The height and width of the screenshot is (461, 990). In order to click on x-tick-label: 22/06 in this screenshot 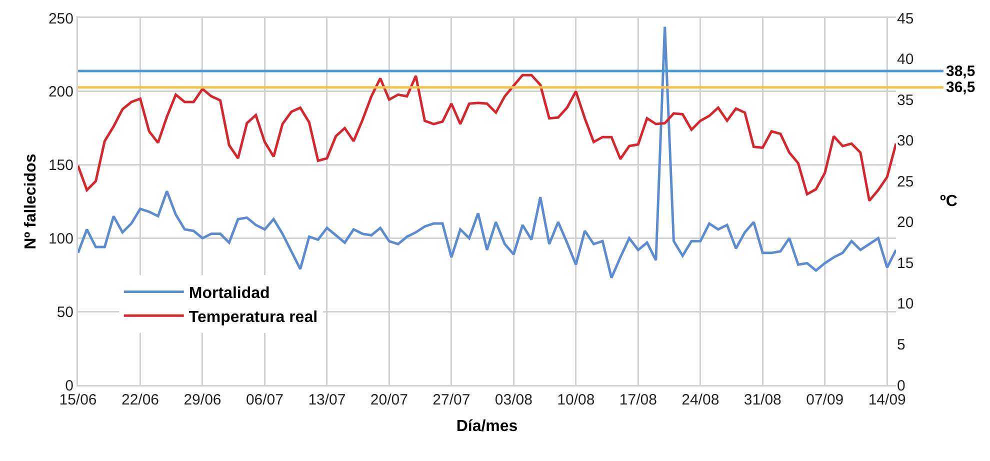, I will do `click(140, 400)`.